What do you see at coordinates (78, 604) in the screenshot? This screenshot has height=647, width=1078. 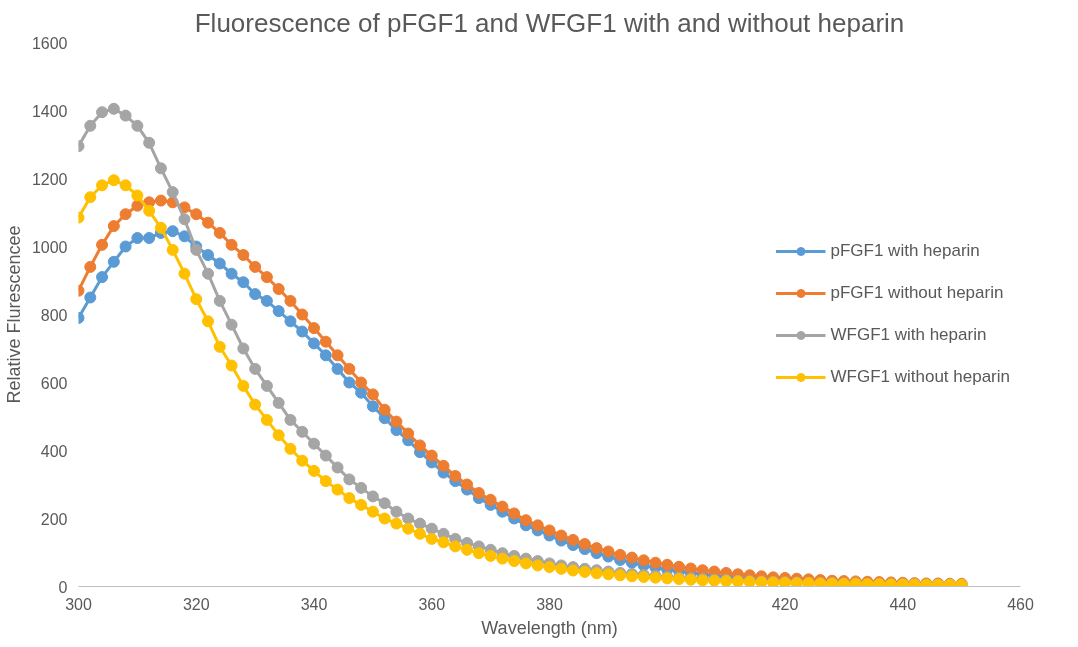 I see `x-tick-label: 300` at bounding box center [78, 604].